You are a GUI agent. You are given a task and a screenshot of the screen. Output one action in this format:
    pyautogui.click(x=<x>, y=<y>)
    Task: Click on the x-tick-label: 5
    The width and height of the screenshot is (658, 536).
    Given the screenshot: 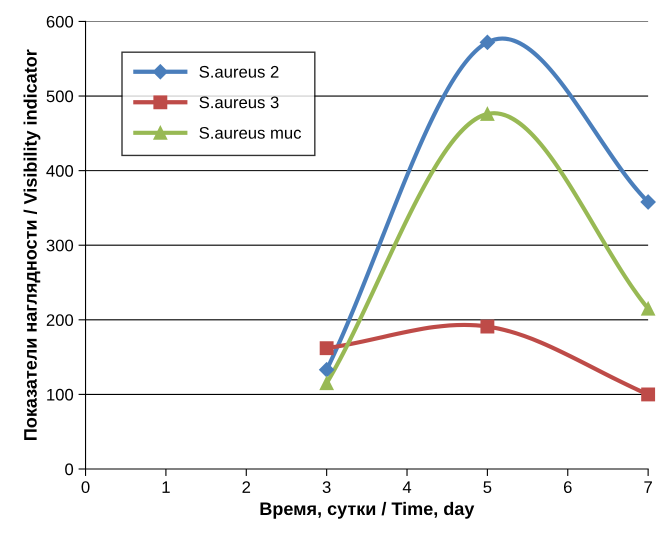 What is the action you would take?
    pyautogui.click(x=487, y=487)
    